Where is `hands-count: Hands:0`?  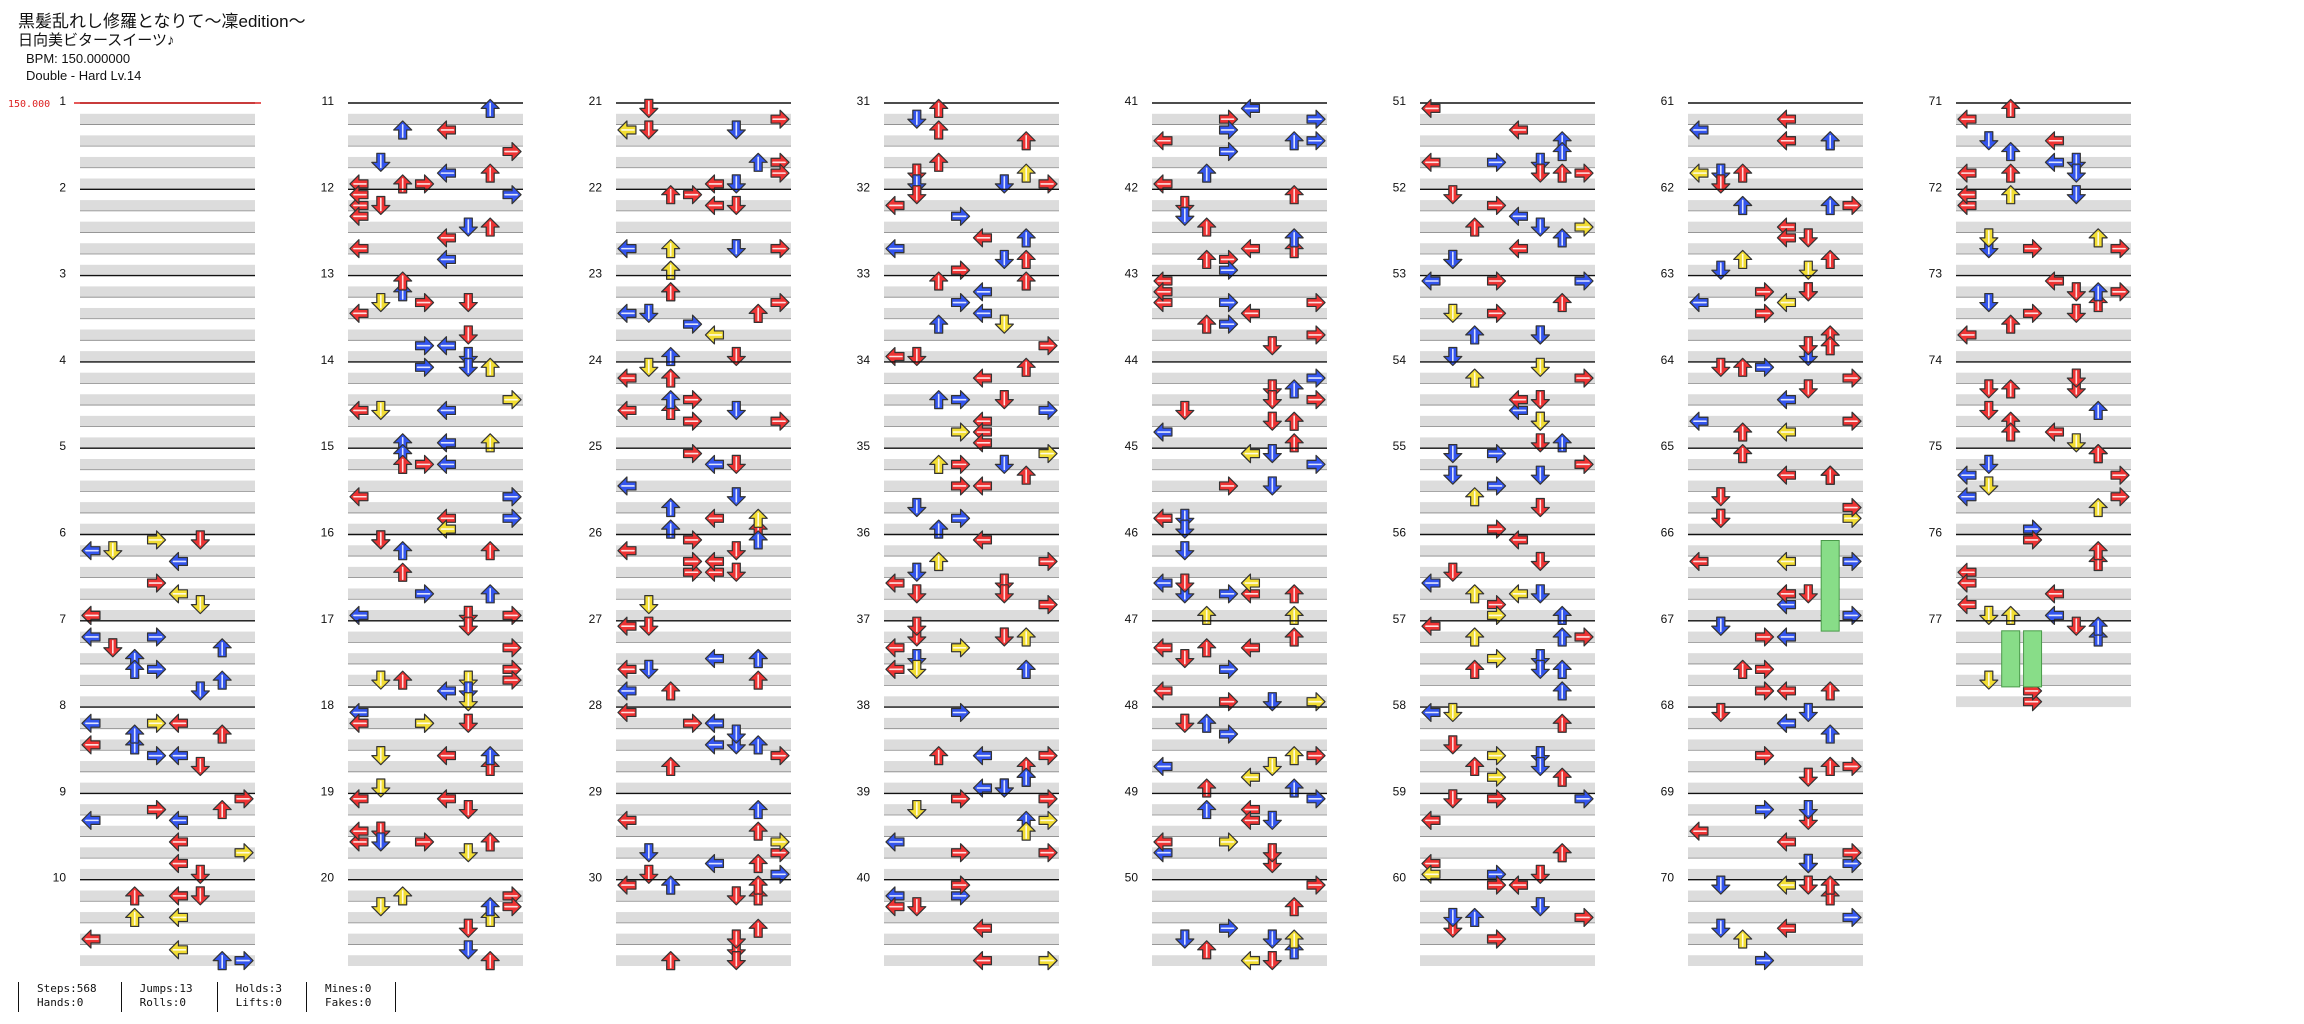 hands-count: Hands:0 is located at coordinates (60, 1002).